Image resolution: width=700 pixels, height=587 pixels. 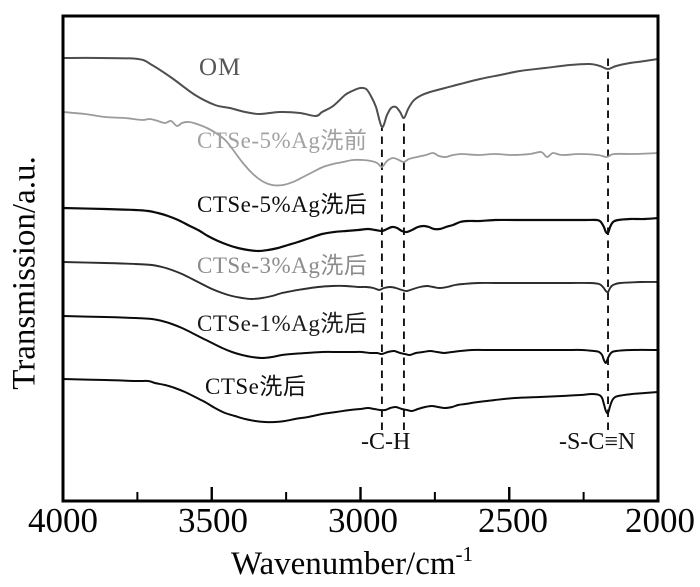 I want to click on x-axis-label: Wavenumber/cm-1, so click(x=352, y=562).